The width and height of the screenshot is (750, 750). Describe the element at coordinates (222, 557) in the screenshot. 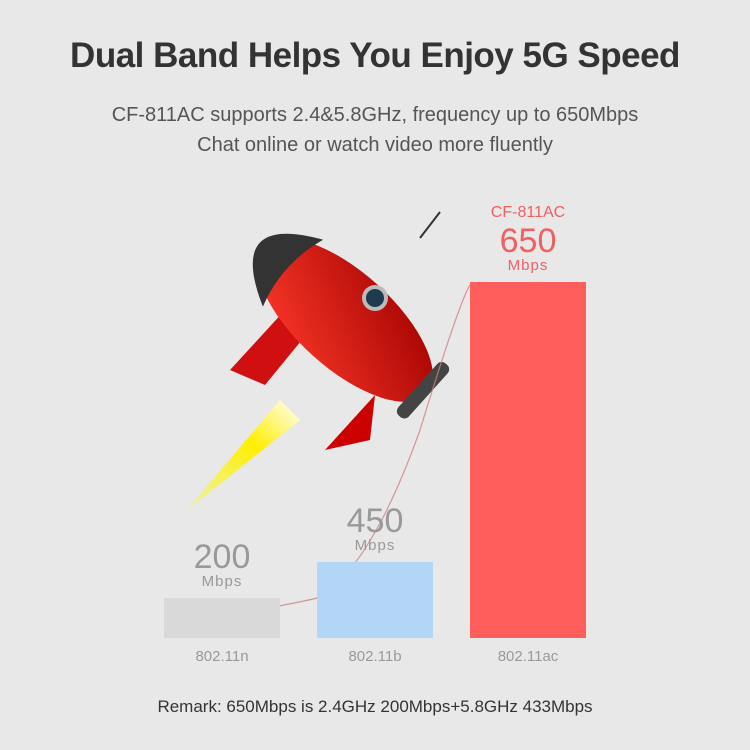

I see `value-label: 200` at that location.